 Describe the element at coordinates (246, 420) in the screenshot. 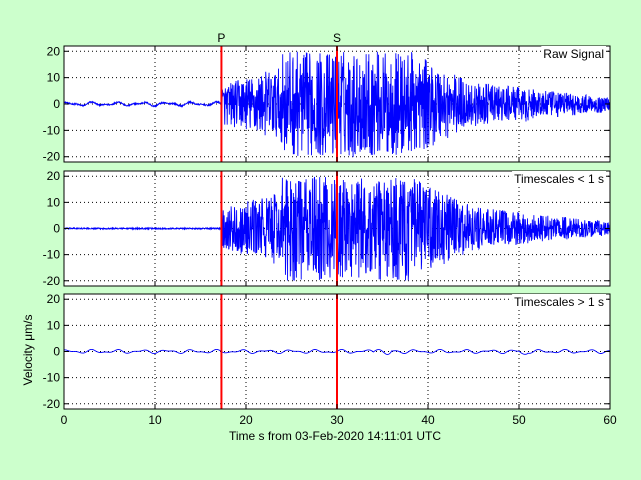

I see `x-tick-label: 20` at that location.